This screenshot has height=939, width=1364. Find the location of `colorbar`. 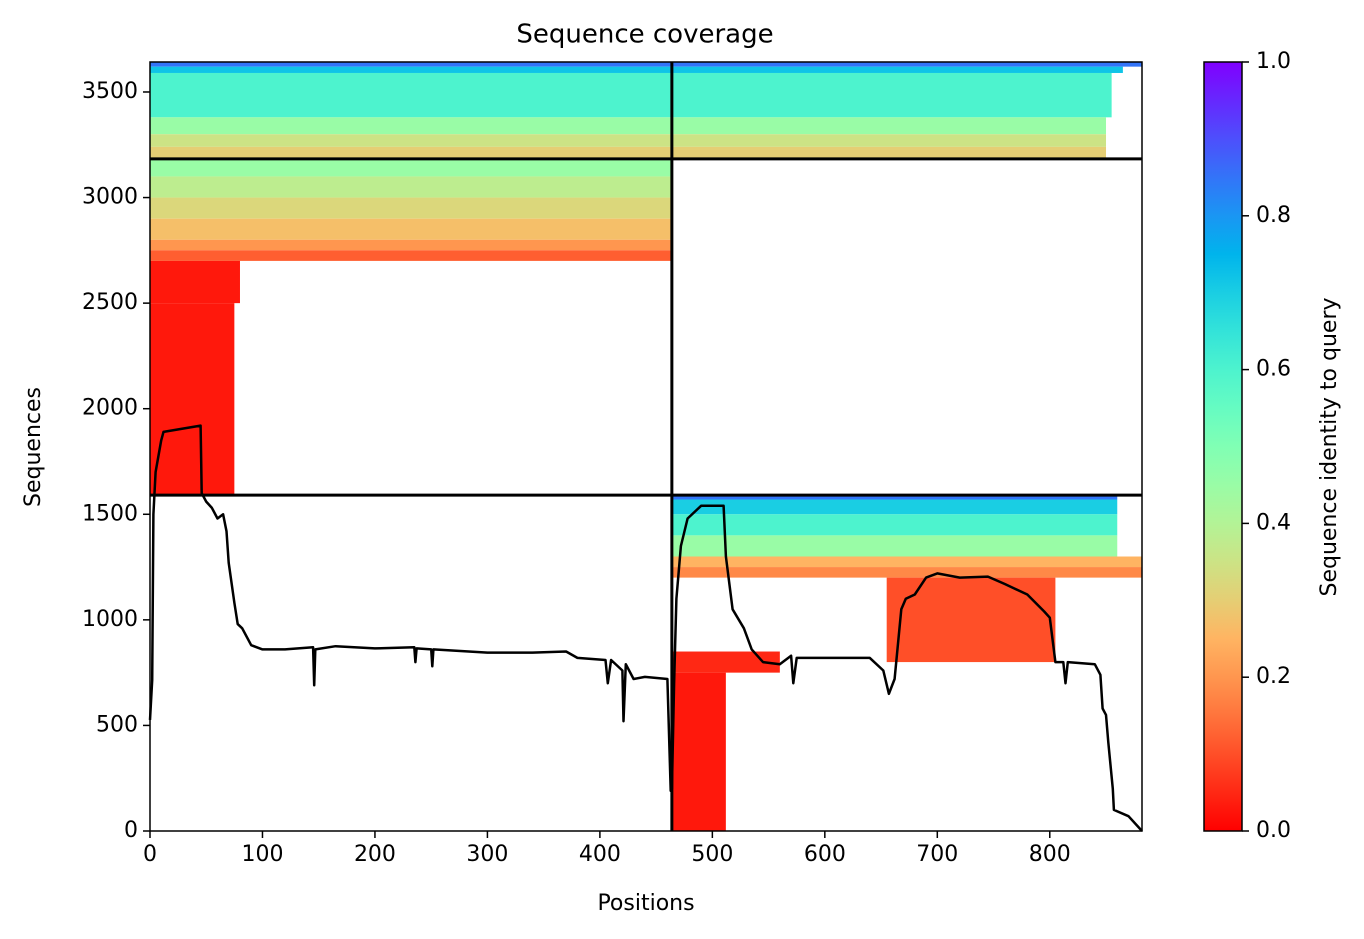

colorbar is located at coordinates (1223, 446).